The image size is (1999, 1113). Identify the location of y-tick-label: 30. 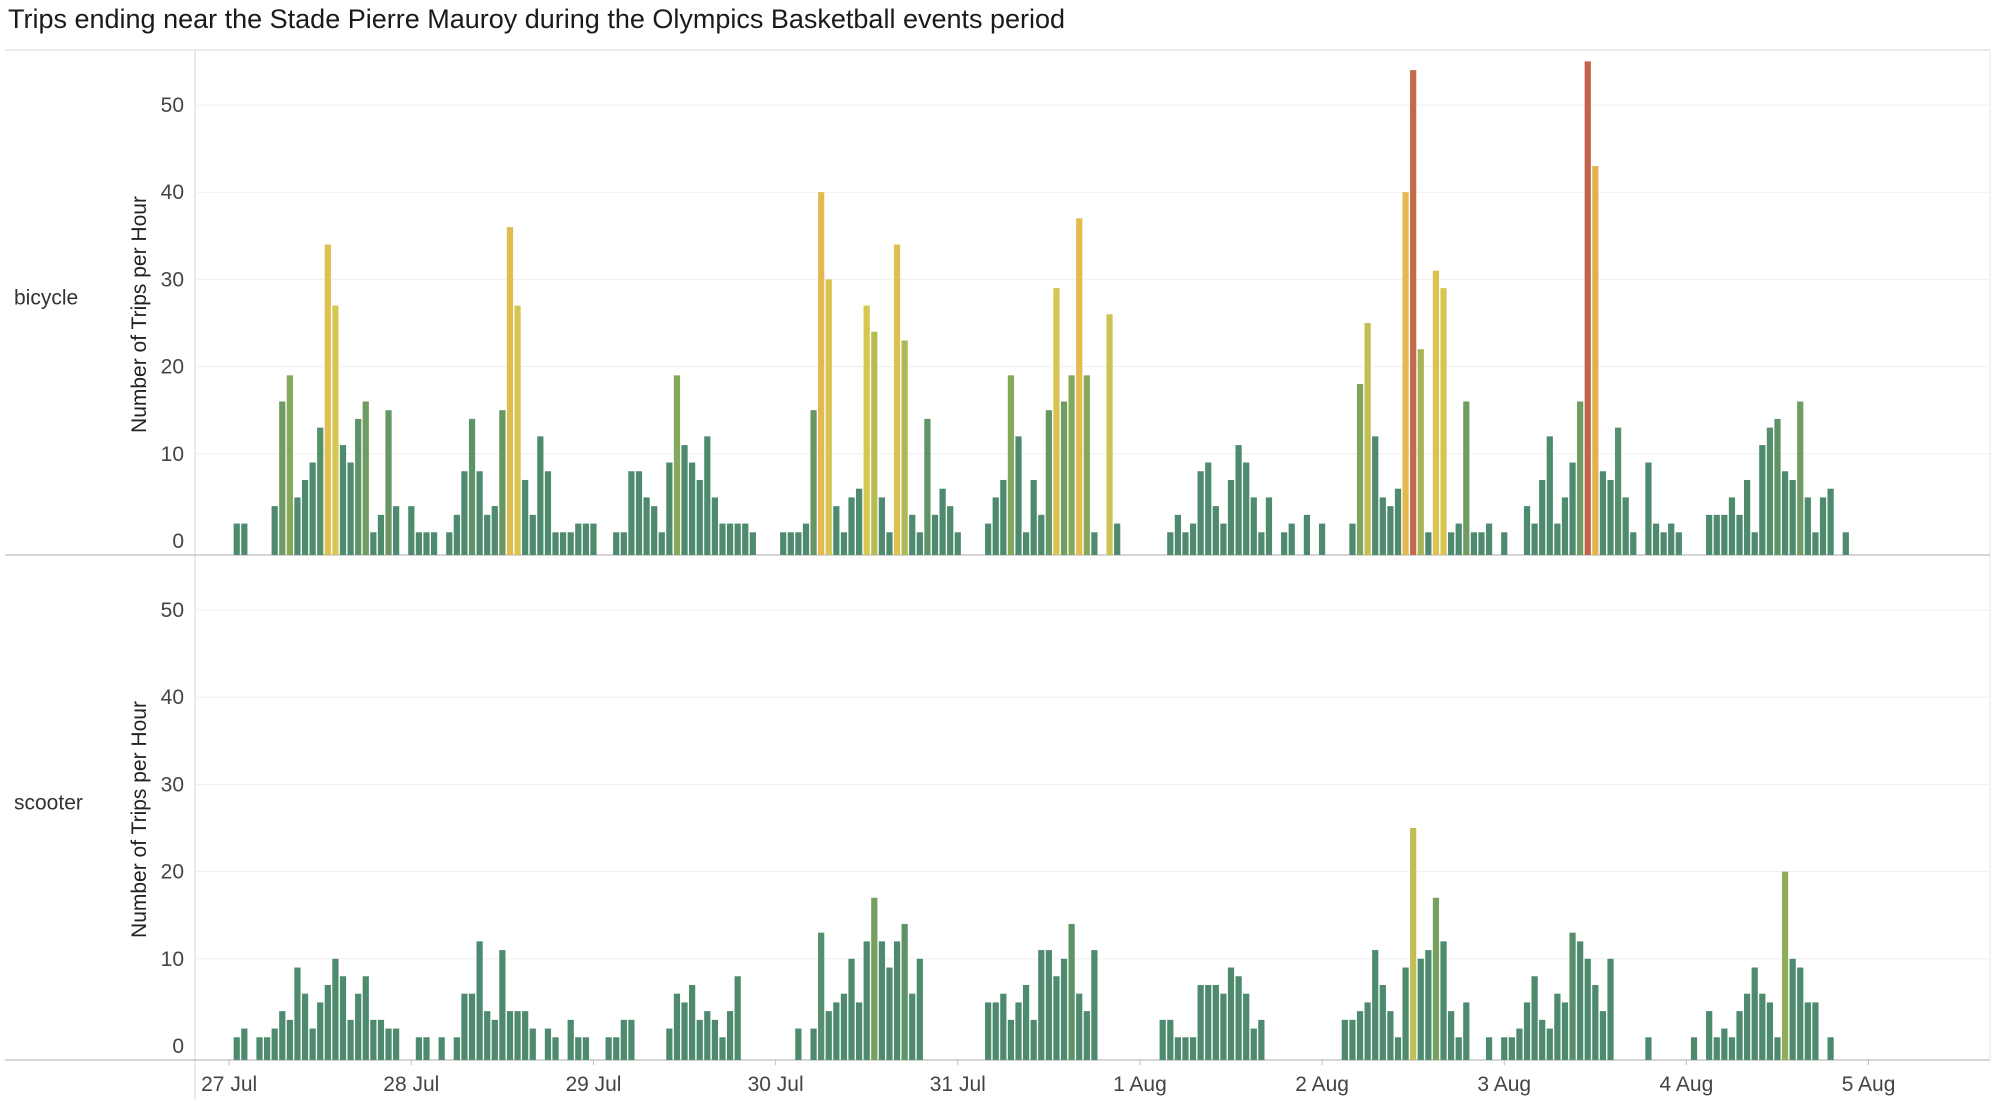
(172, 784).